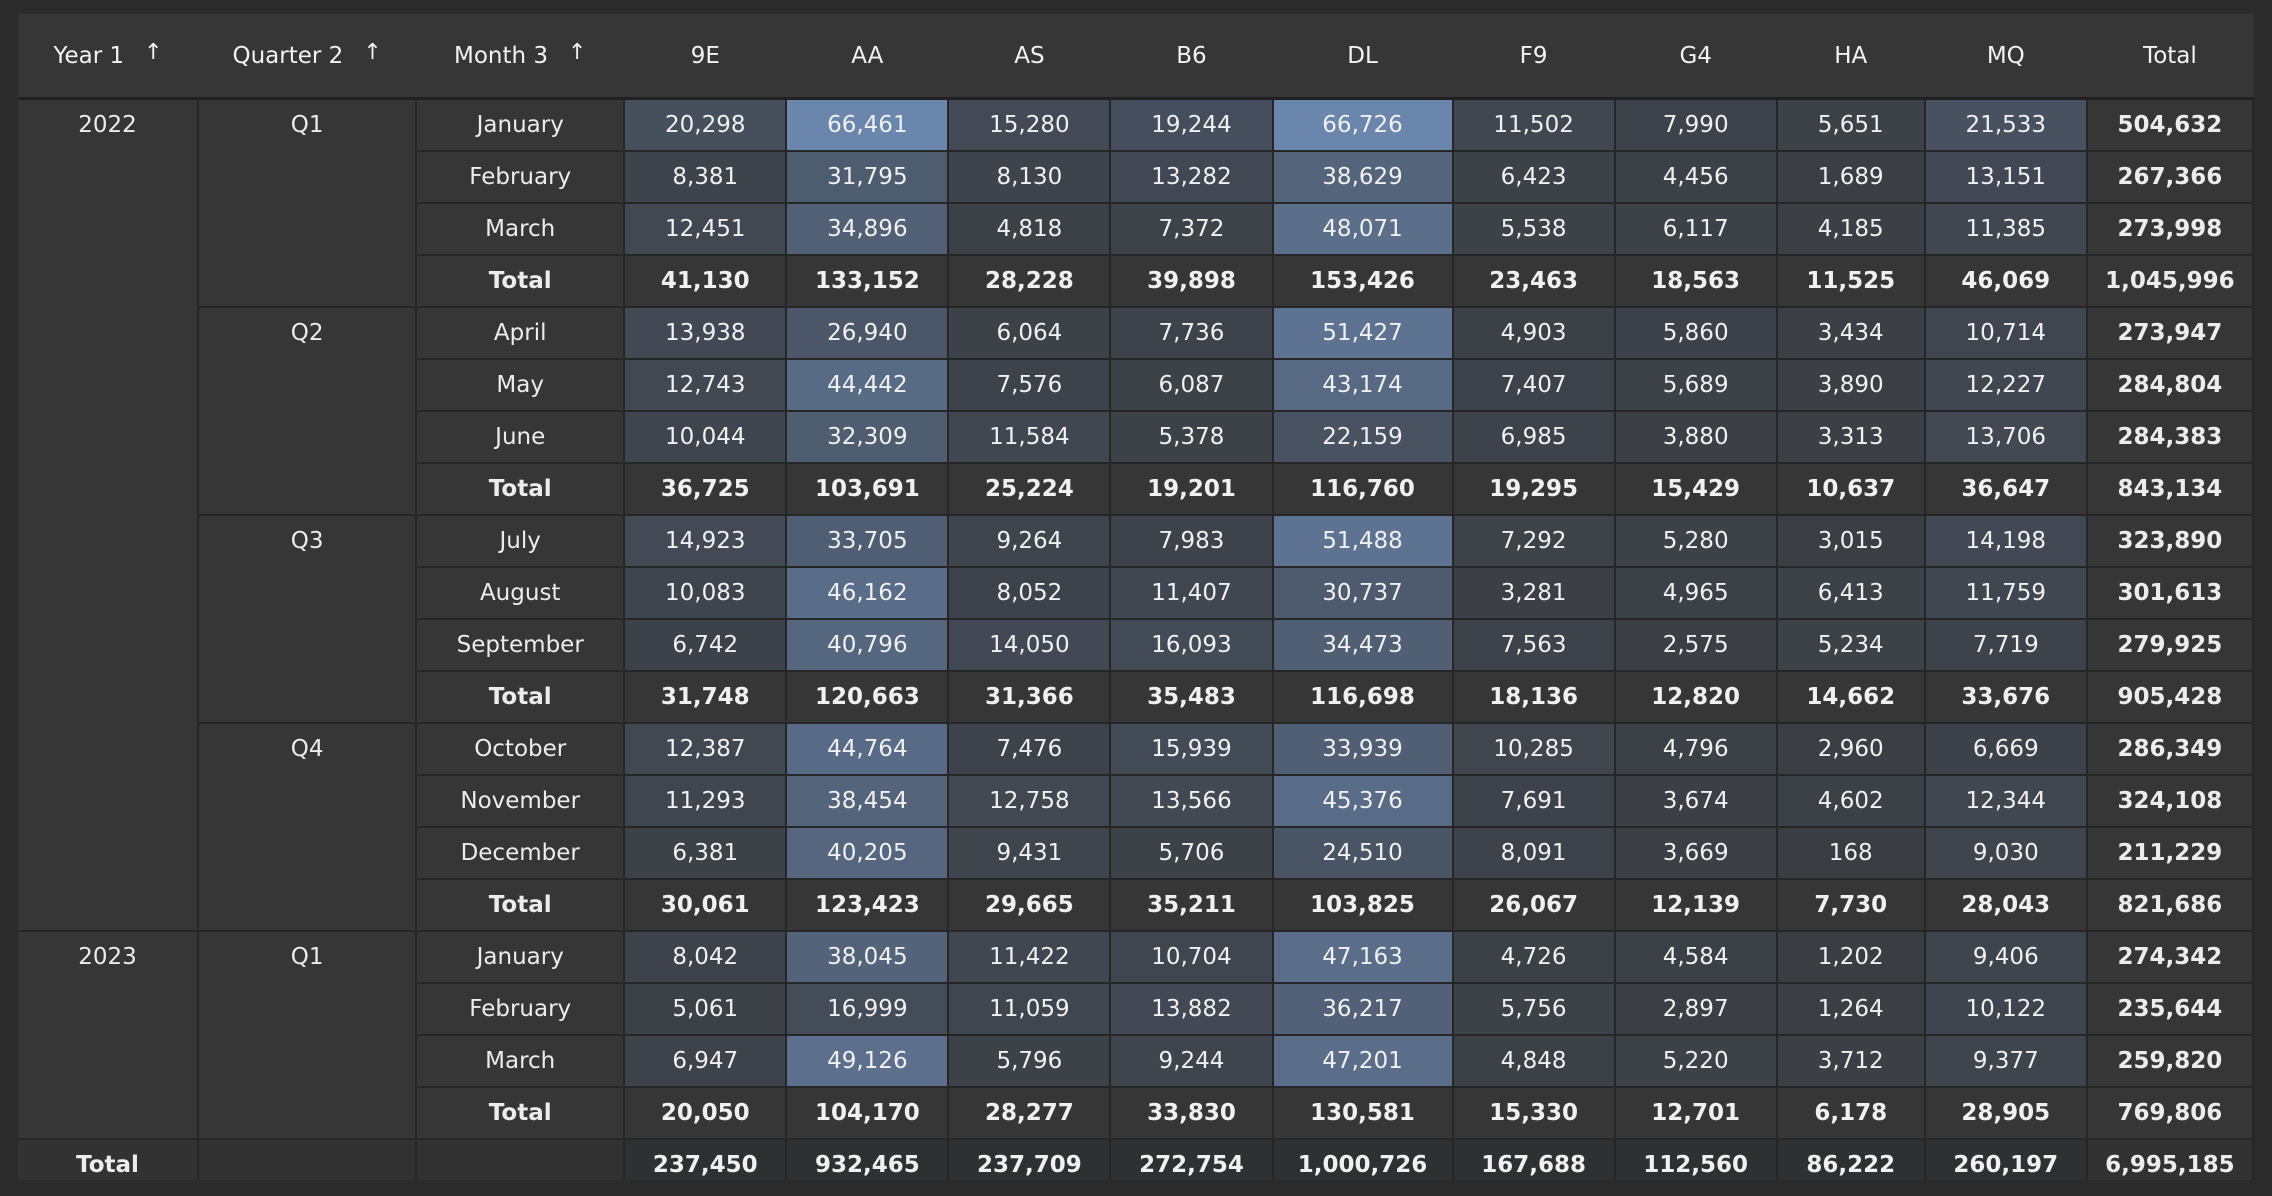  What do you see at coordinates (706, 853) in the screenshot?
I see `value-cell: 6,381` at bounding box center [706, 853].